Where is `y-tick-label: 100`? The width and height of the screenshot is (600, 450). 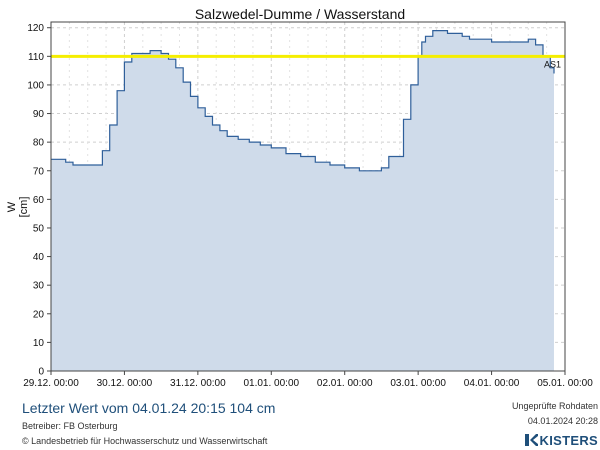
y-tick-label: 100 is located at coordinates (35, 85).